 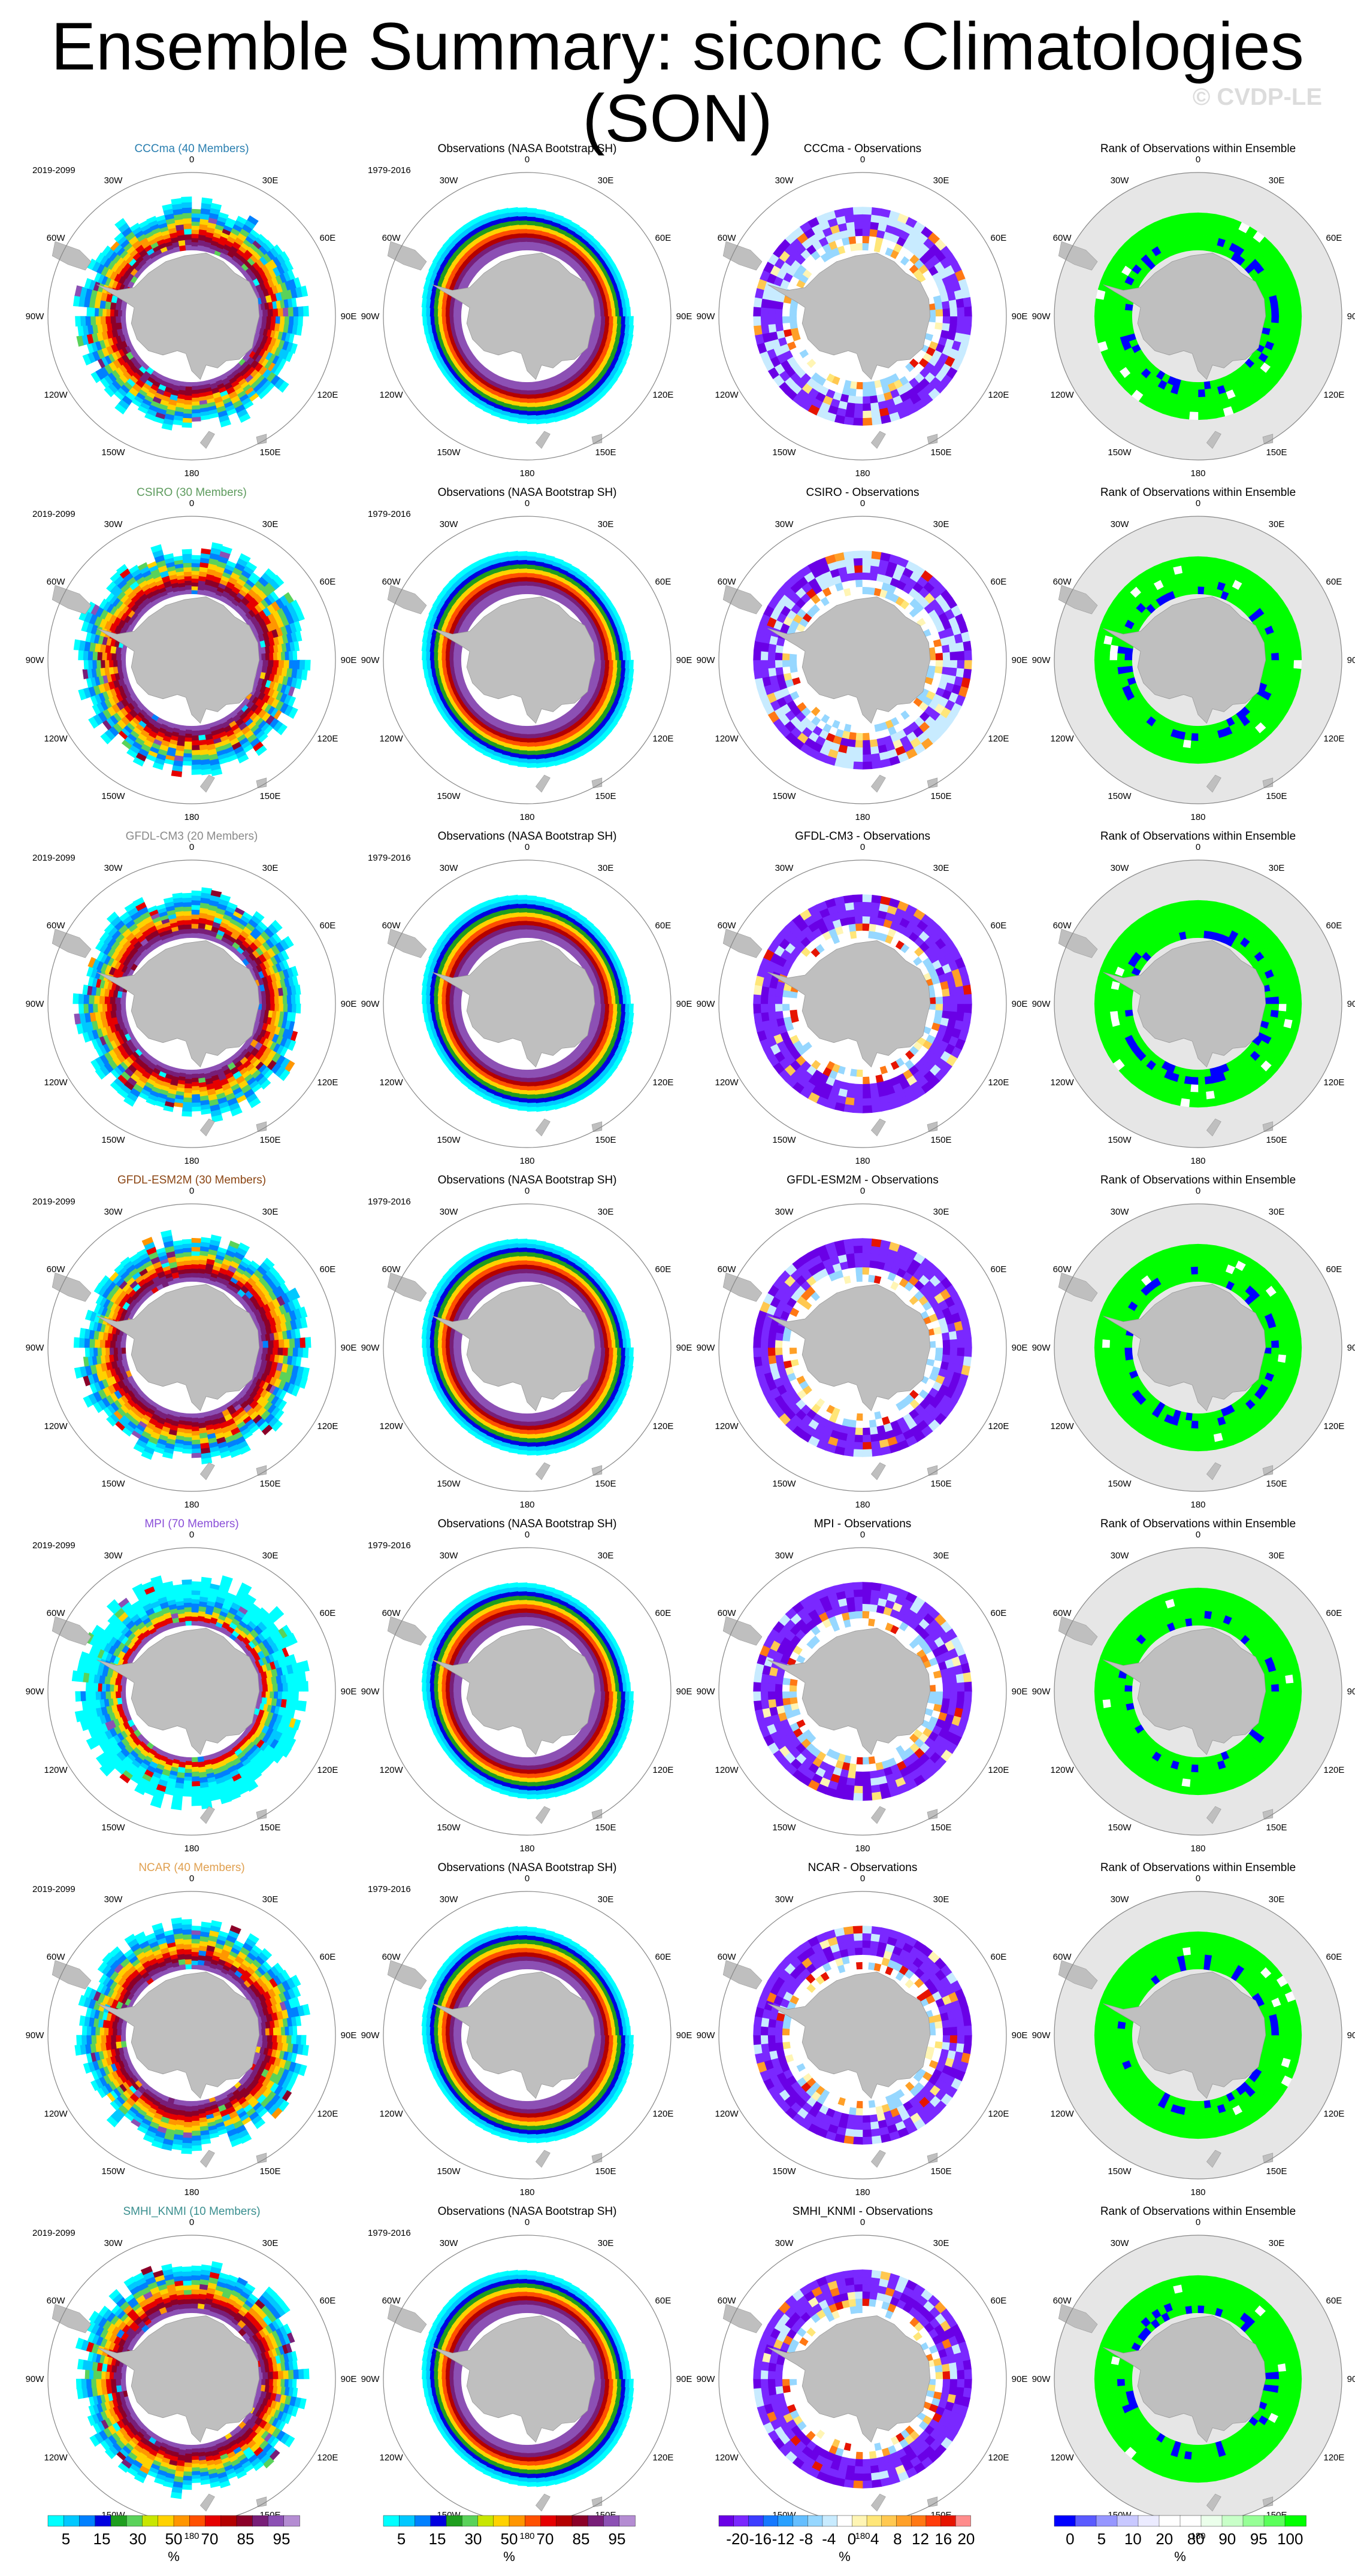 I want to click on panel-title: Observations (NASA Bootstrap SH), so click(x=527, y=149).